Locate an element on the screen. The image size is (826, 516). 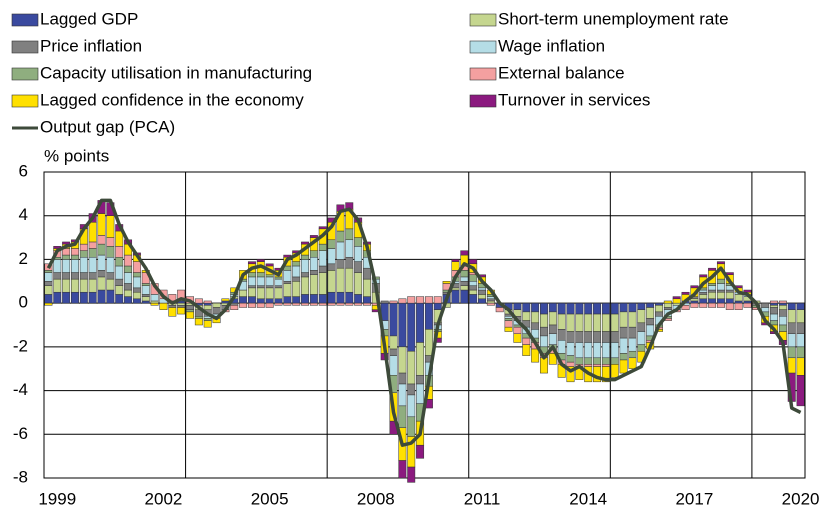
legend-label: Capacity utilisation in manufacturing is located at coordinates (176, 72).